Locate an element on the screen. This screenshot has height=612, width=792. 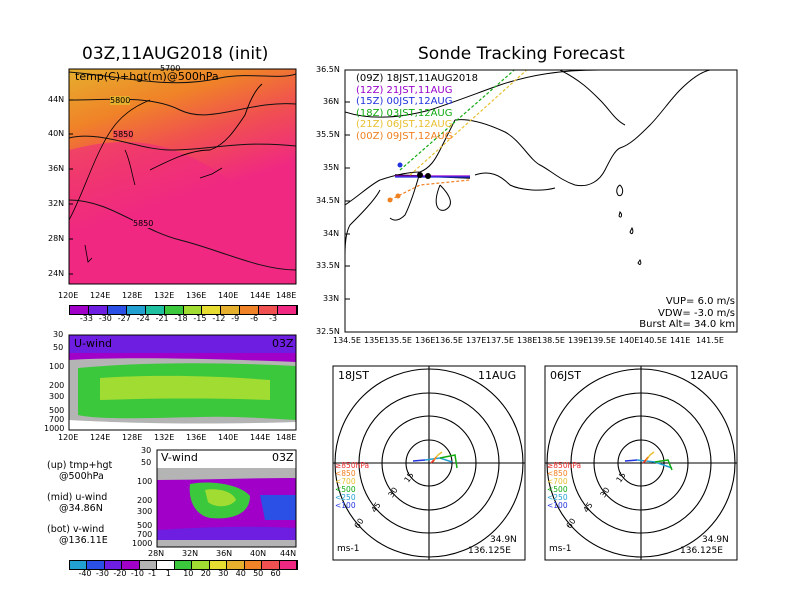
hodo-left-unit: ms-1 is located at coordinates (348, 549).